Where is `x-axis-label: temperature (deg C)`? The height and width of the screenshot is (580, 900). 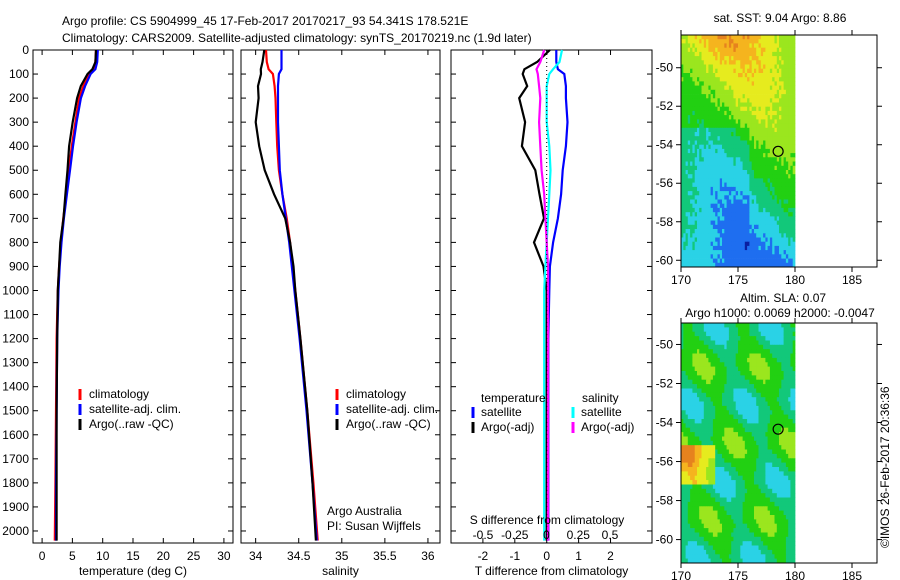 x-axis-label: temperature (deg C) is located at coordinates (133, 571).